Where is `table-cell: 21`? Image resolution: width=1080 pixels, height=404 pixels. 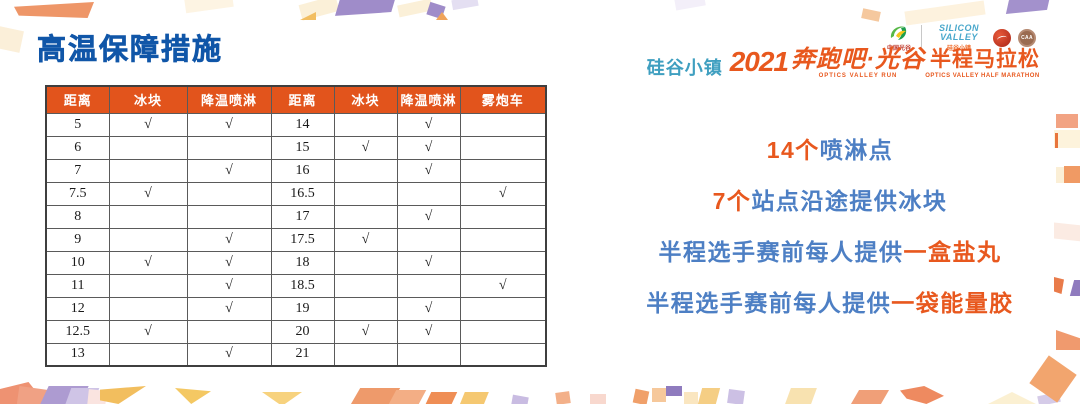 table-cell: 21 is located at coordinates (302, 354).